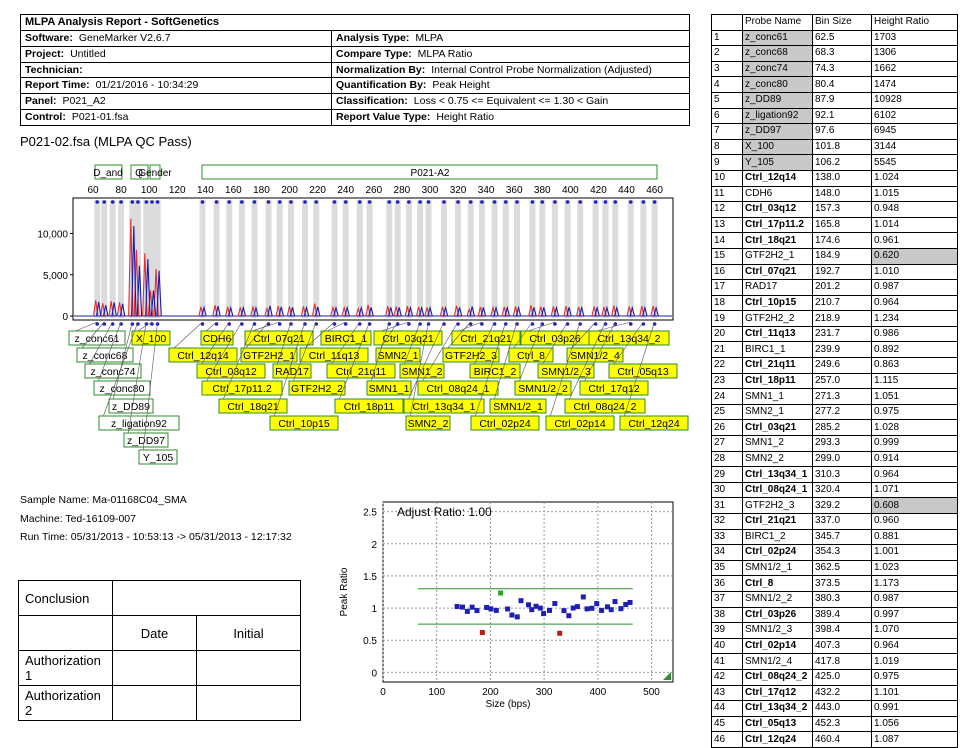  What do you see at coordinates (654, 190) in the screenshot?
I see `x-tick-label: 460` at bounding box center [654, 190].